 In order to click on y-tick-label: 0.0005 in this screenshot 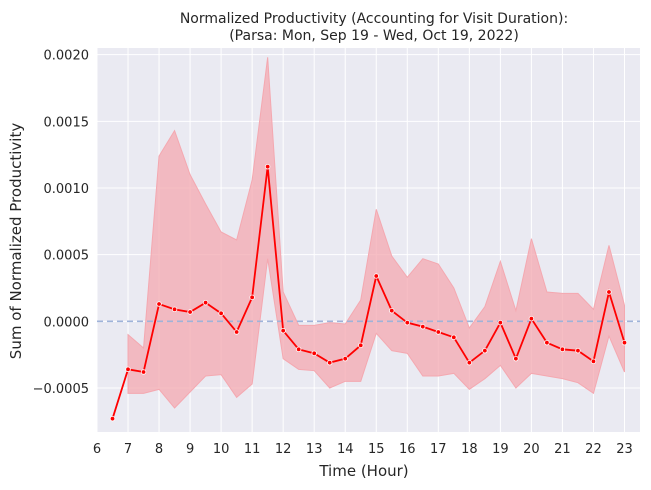, I will do `click(67, 256)`.